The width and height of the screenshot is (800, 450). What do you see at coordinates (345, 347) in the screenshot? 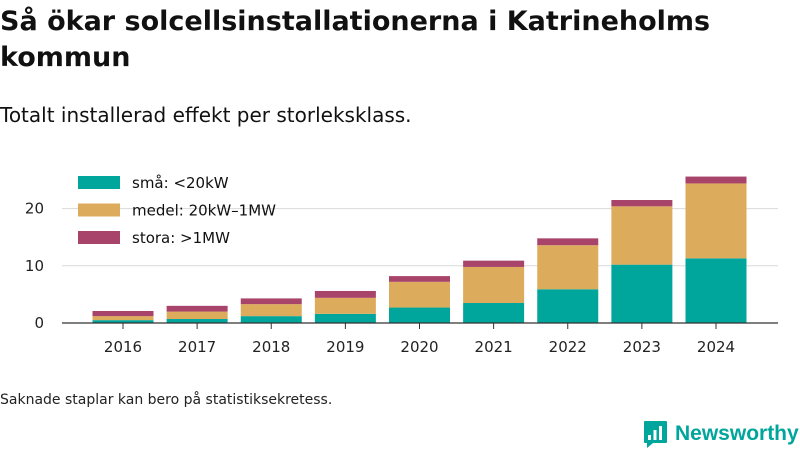
I see `x-tick-label: 2019` at bounding box center [345, 347].